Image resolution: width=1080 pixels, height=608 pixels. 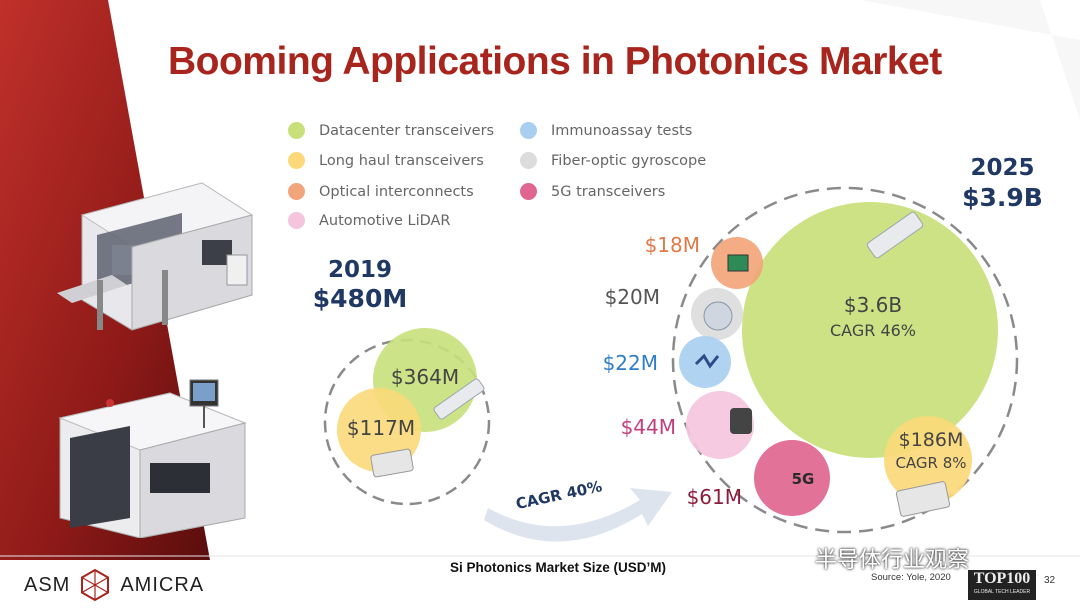 I want to click on legend-item: Datacenter transceivers, so click(x=391, y=130).